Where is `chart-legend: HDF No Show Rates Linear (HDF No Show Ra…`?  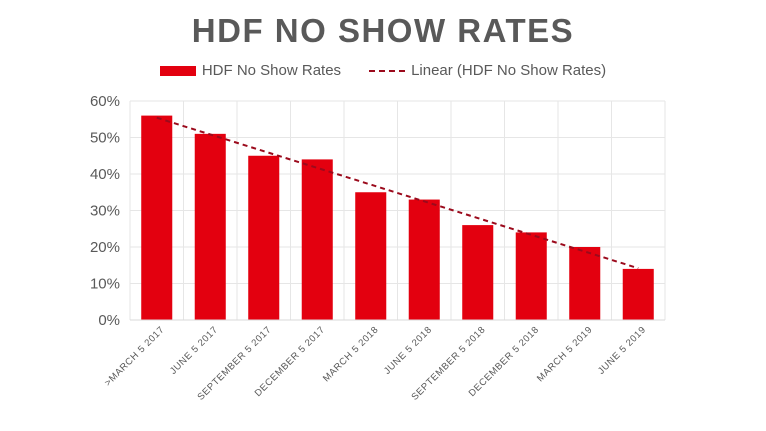
chart-legend: HDF No Show Rates Linear (HDF No Show Ra… is located at coordinates (383, 70).